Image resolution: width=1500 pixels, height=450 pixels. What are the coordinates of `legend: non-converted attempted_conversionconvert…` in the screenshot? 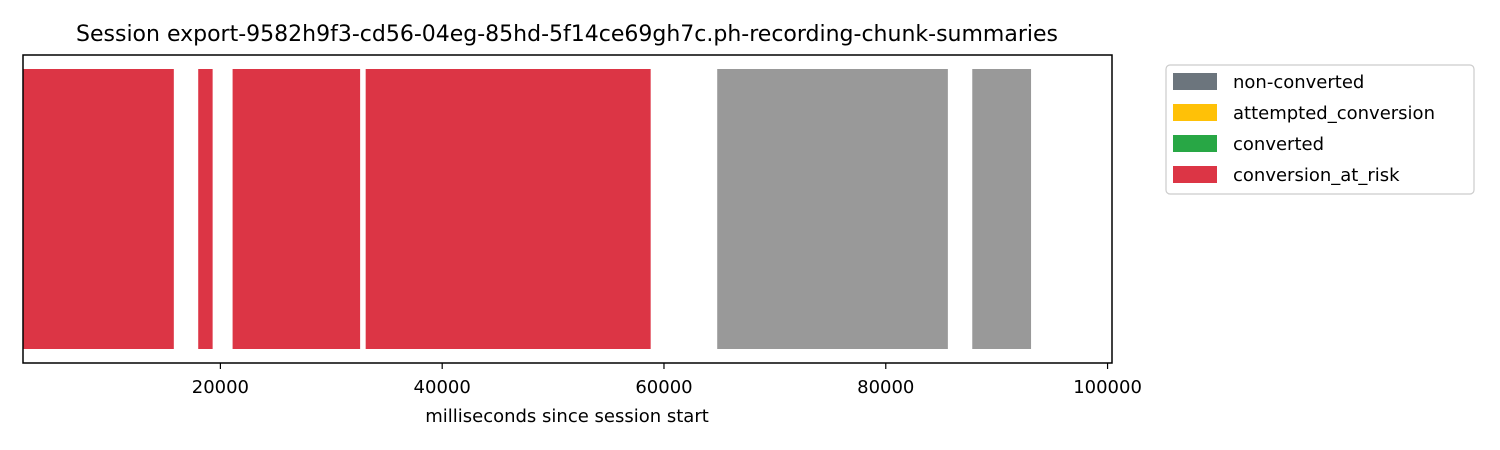 It's located at (1320, 129).